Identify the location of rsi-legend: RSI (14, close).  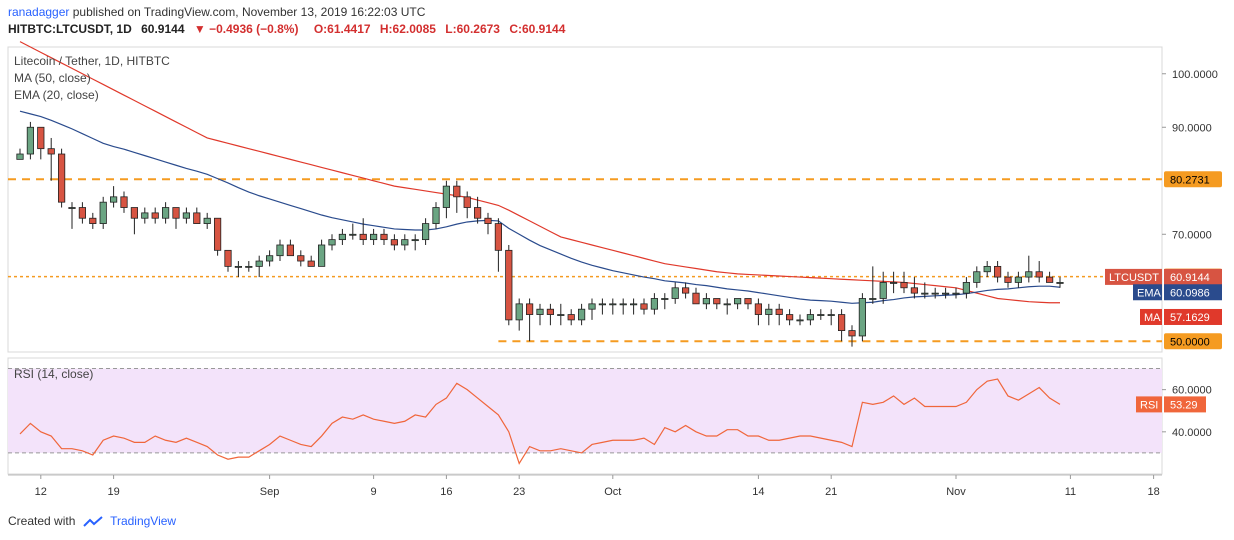
(54, 374).